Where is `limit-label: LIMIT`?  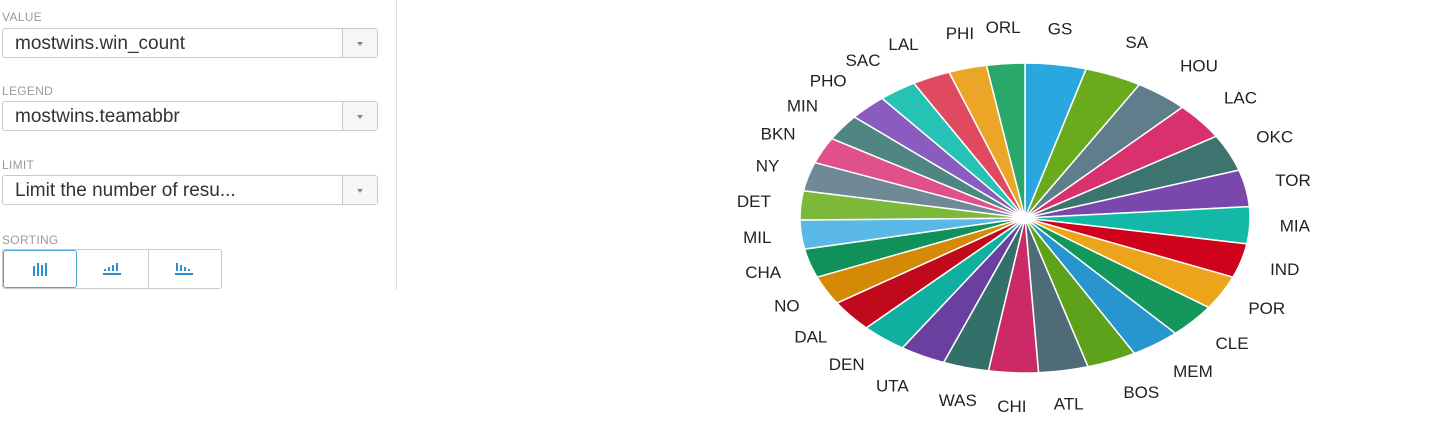 limit-label: LIMIT is located at coordinates (18, 165).